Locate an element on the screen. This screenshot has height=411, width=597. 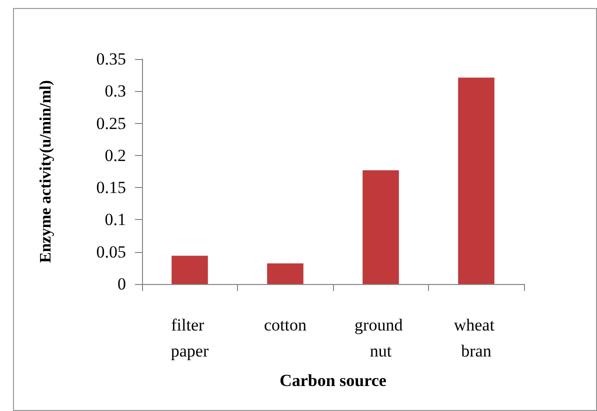
y-tick-label: 0.2 is located at coordinates (115, 155).